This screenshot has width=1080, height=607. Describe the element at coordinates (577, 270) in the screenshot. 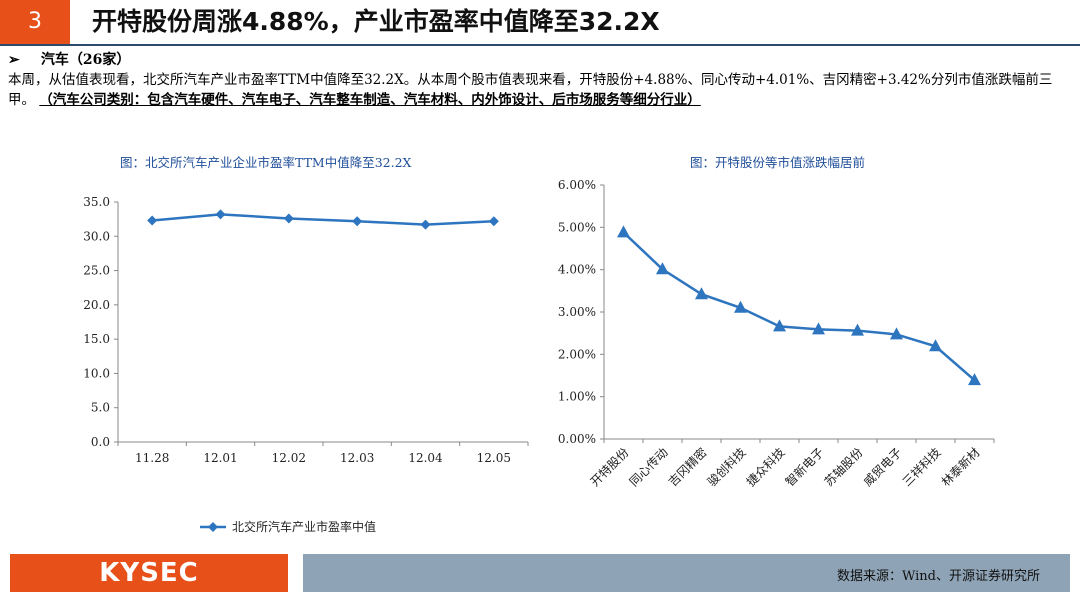

I see `y-tick-label: 4.00%` at that location.